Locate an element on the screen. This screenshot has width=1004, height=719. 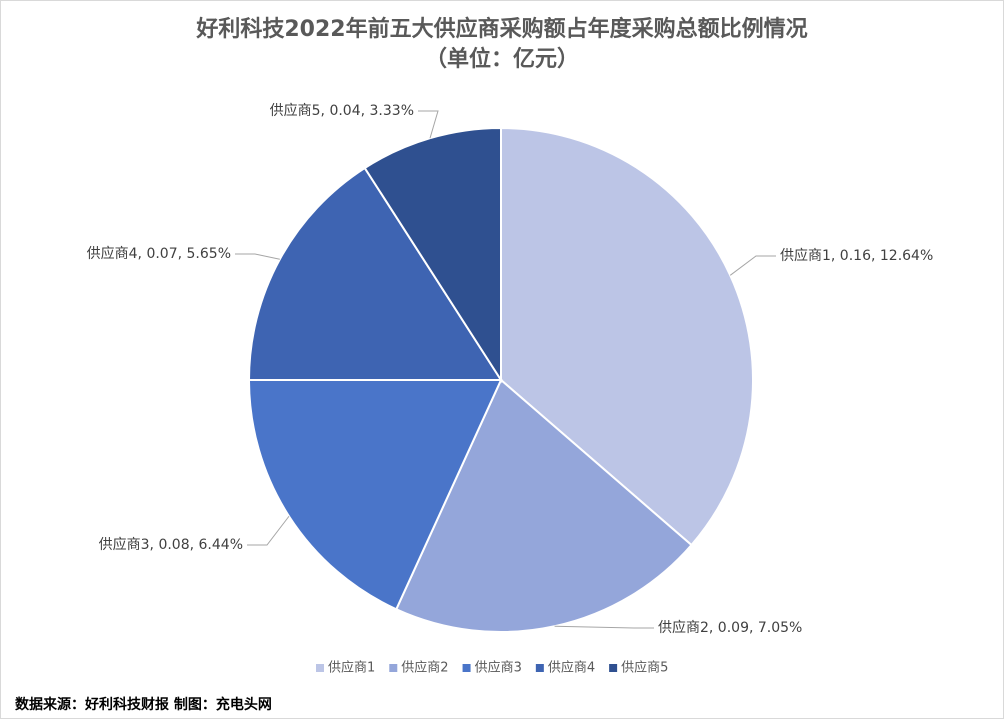
legend-label: 供应商5 is located at coordinates (644, 668).